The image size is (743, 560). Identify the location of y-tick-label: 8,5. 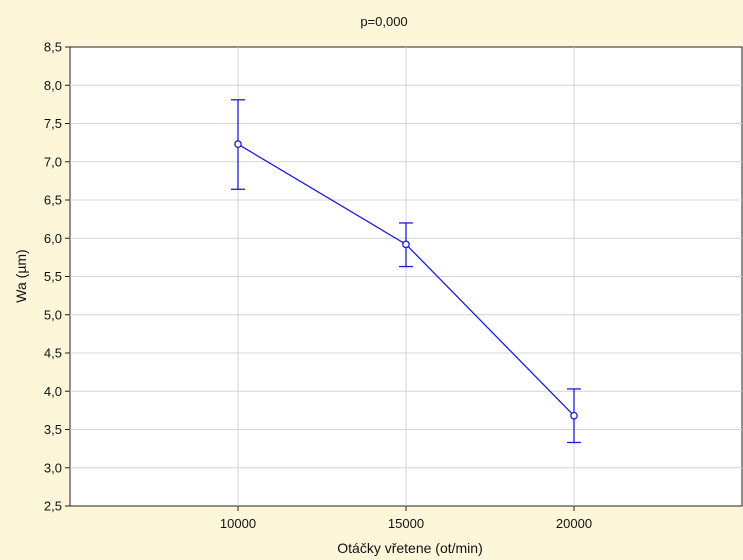
(53, 47).